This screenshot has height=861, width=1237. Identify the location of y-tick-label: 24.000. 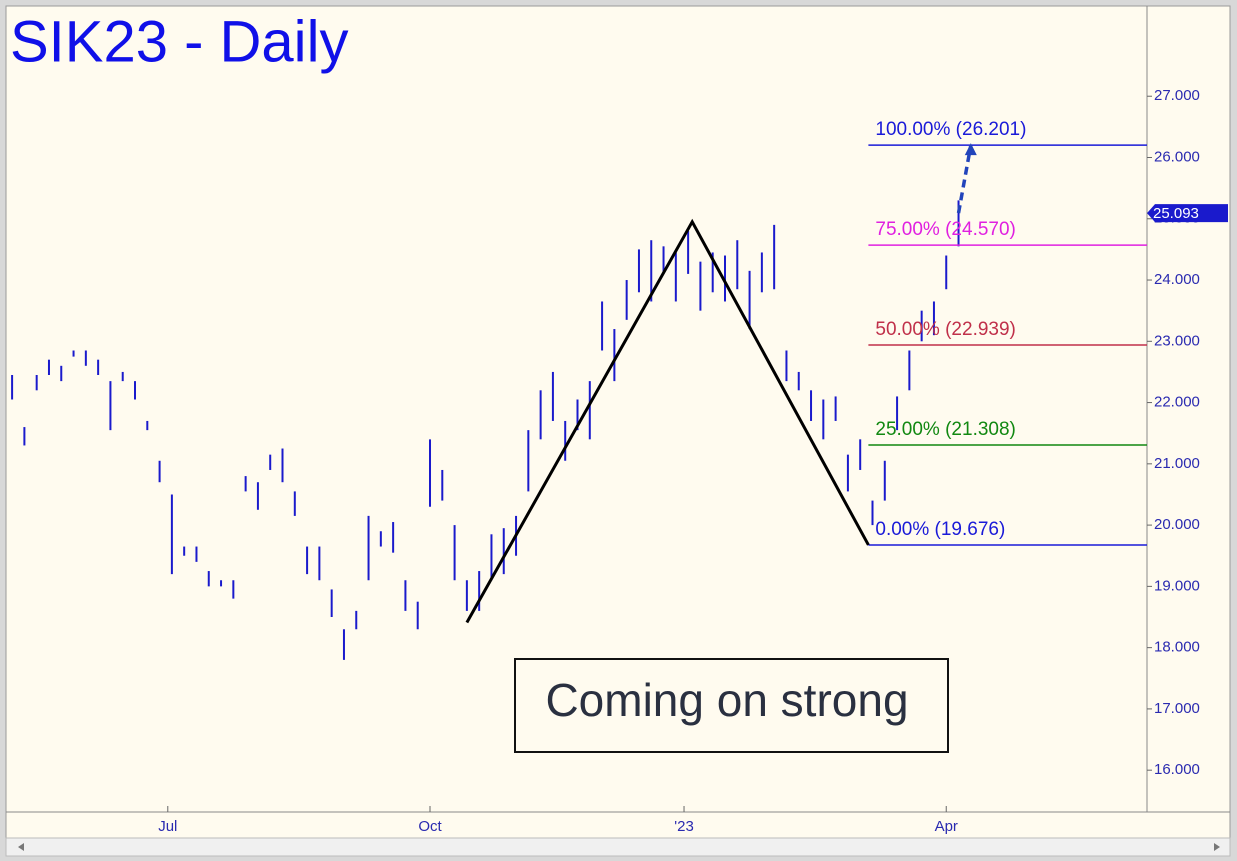
(1177, 279).